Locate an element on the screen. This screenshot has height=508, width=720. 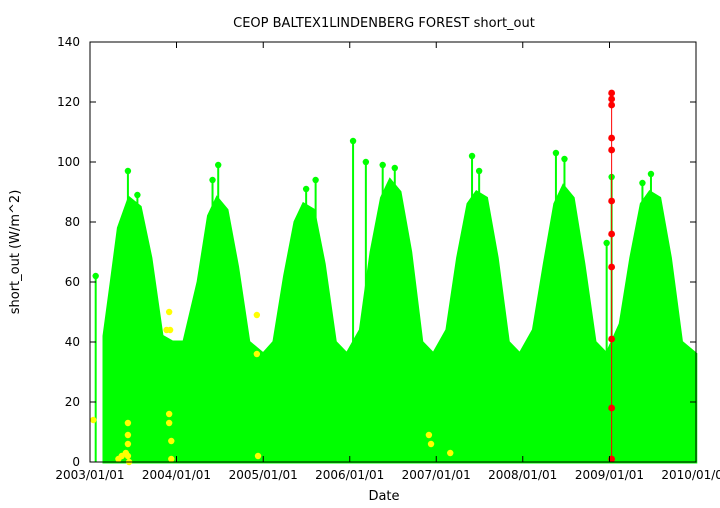
x-tick-label: 2010/01/01 is located at coordinates (690, 475).